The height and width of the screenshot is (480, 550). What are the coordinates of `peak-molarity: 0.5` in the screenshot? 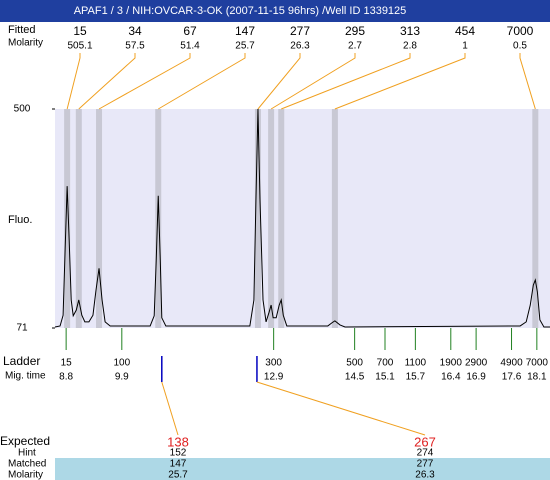 It's located at (520, 46).